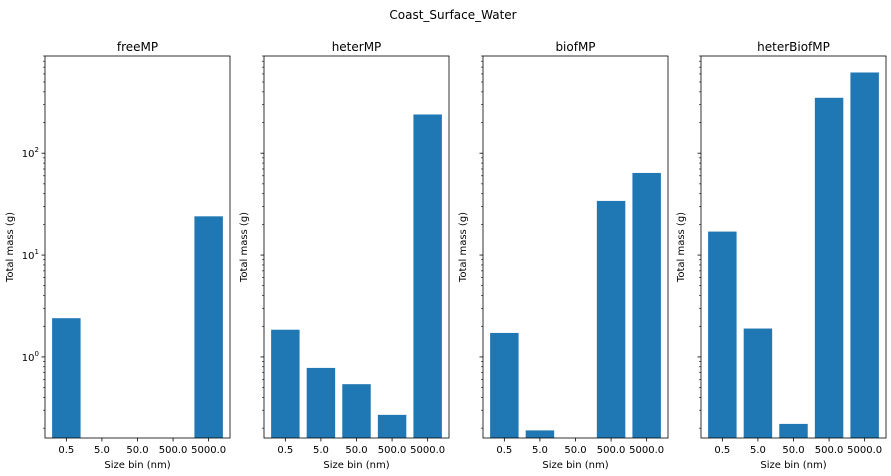 This screenshot has width=891, height=476. I want to click on bar-heterMP-50.0, so click(356, 411).